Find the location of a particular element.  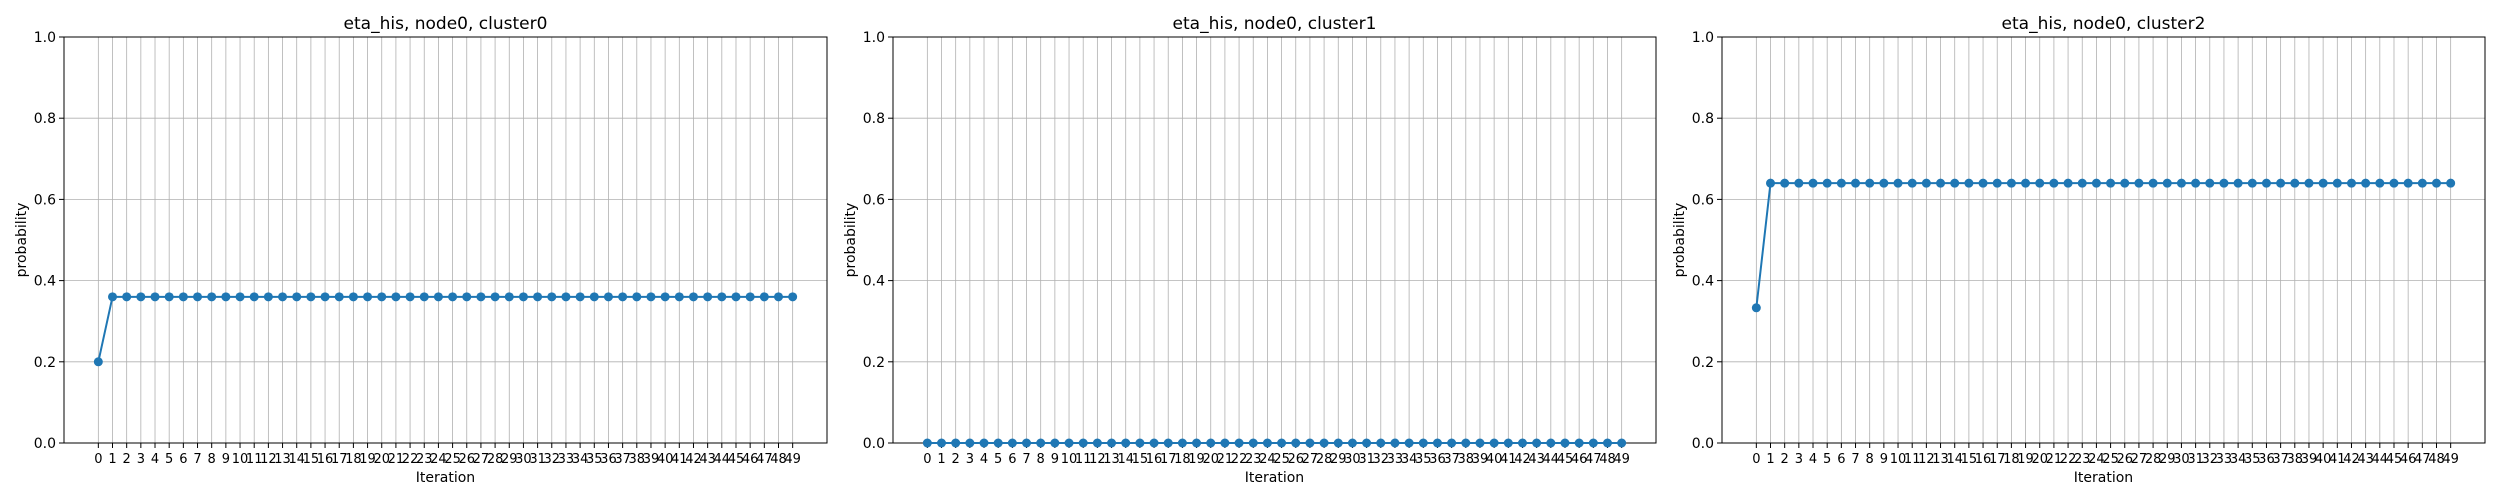

x-tick-label: 39 is located at coordinates (651, 459).